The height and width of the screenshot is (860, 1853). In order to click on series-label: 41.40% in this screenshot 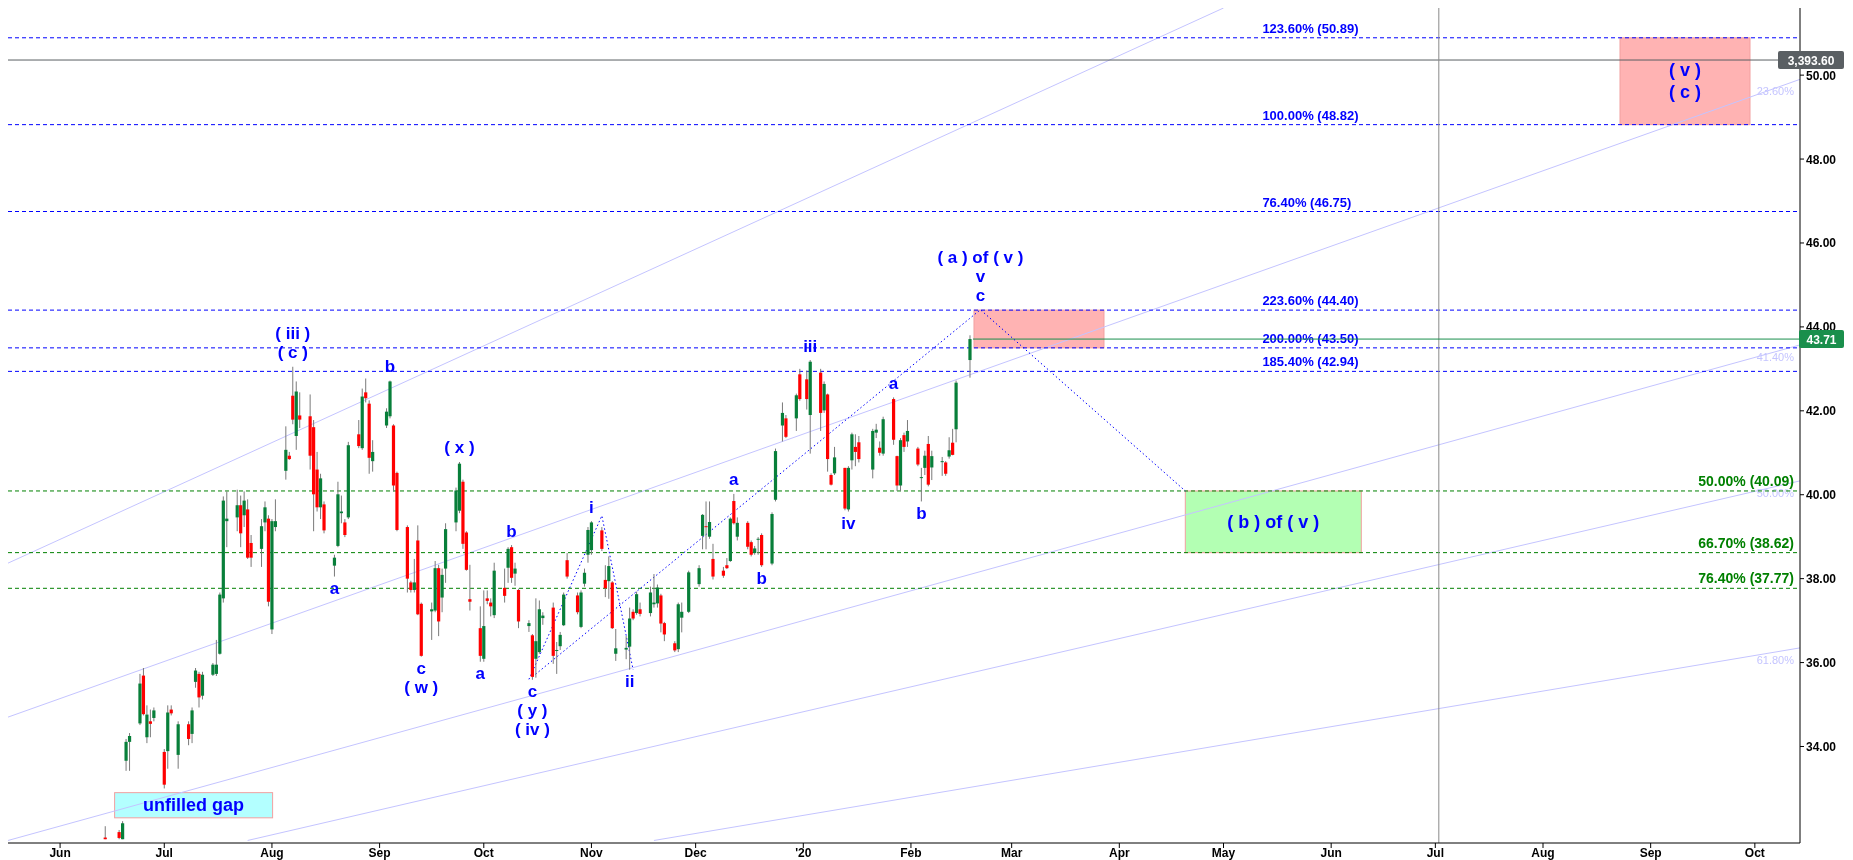, I will do `click(1775, 356)`.